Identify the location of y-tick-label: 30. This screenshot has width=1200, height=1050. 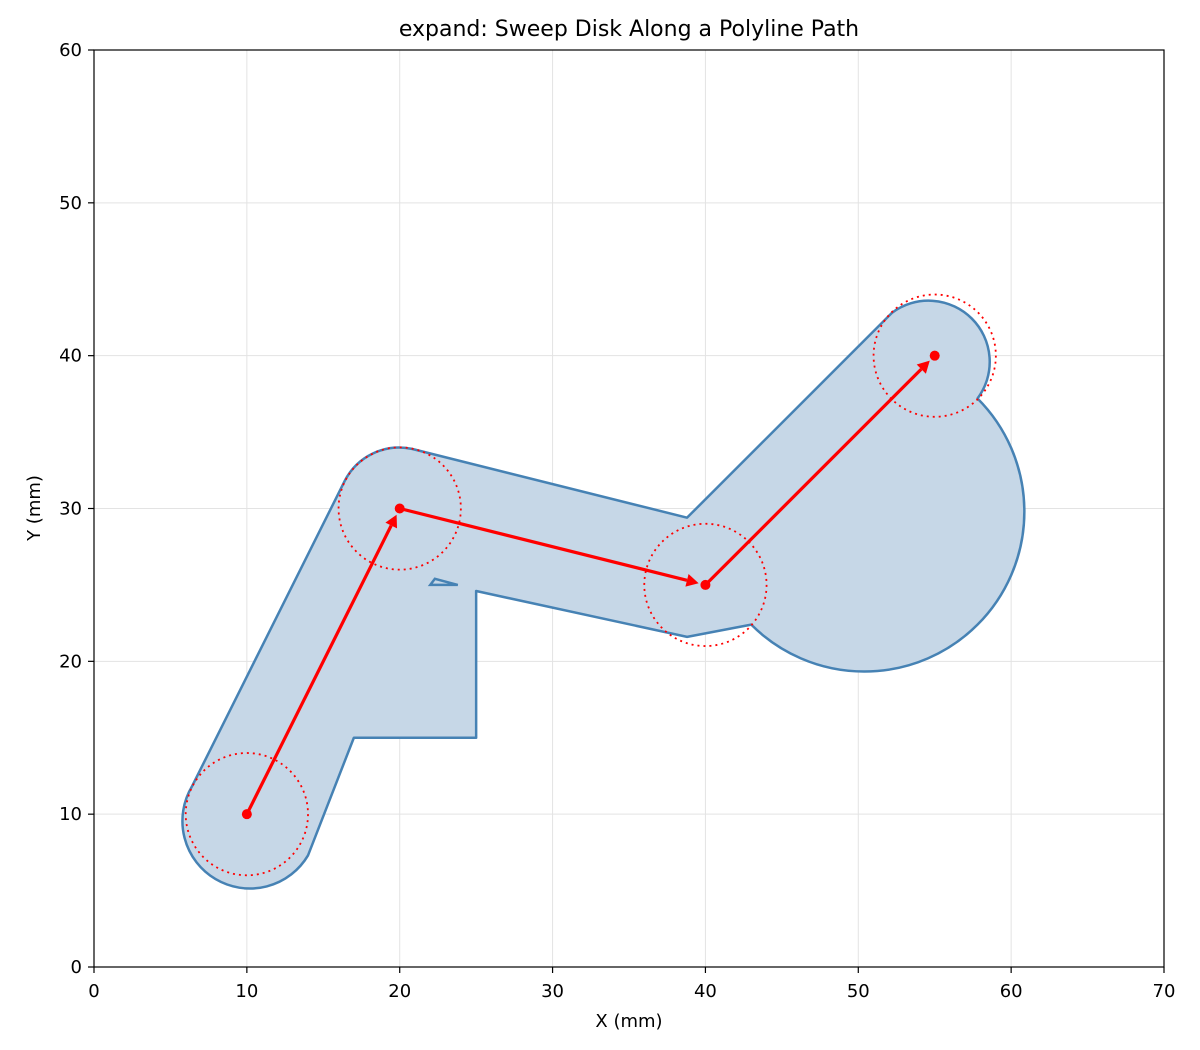
(70, 509).